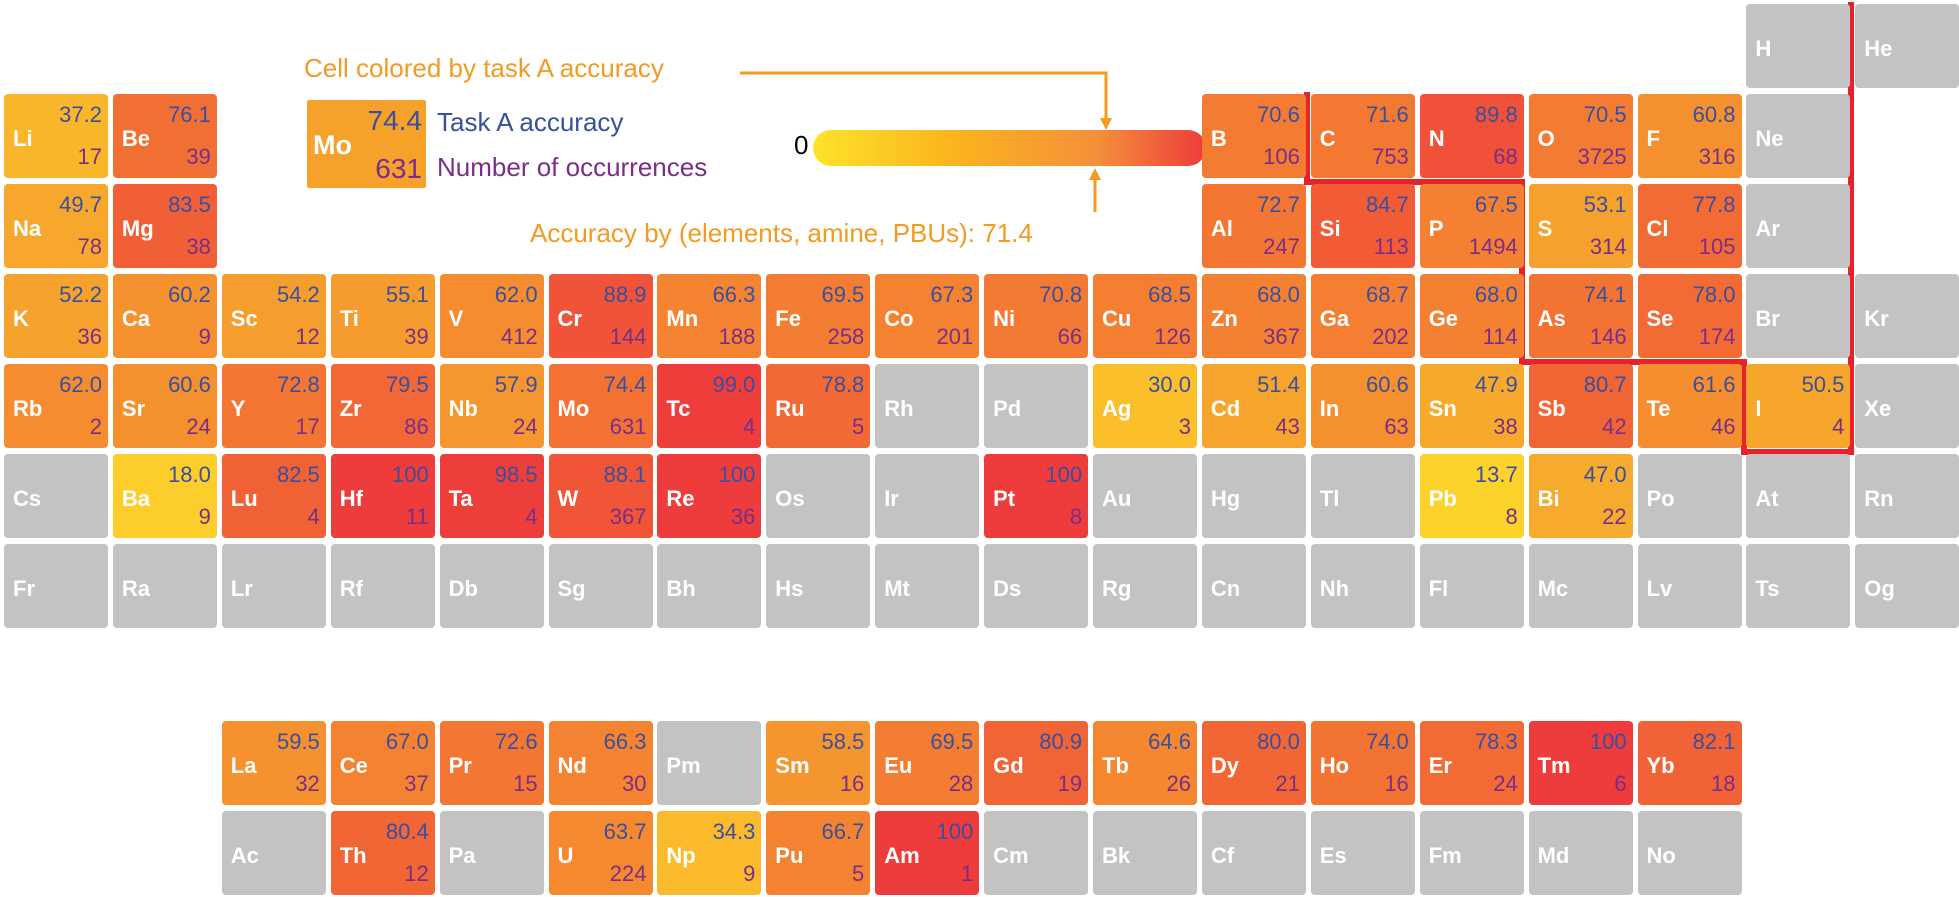 The image size is (1959, 897). I want to click on element-symbol: Am, so click(902, 855).